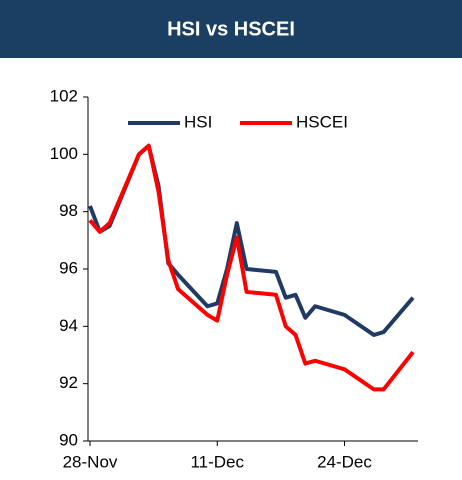 The height and width of the screenshot is (480, 462). I want to click on y-tick-label: 100, so click(64, 153).